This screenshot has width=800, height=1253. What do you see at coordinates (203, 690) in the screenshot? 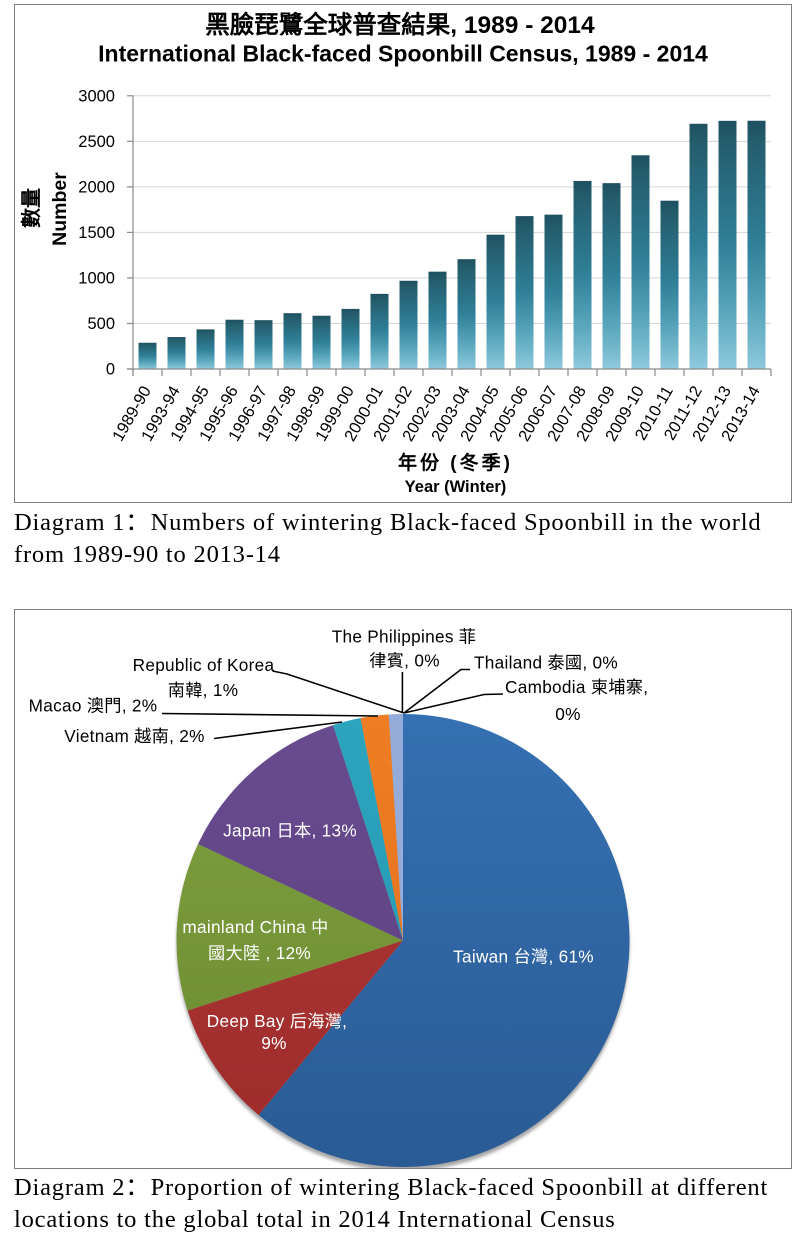
I see `svg-text: 南韓, 1%` at bounding box center [203, 690].